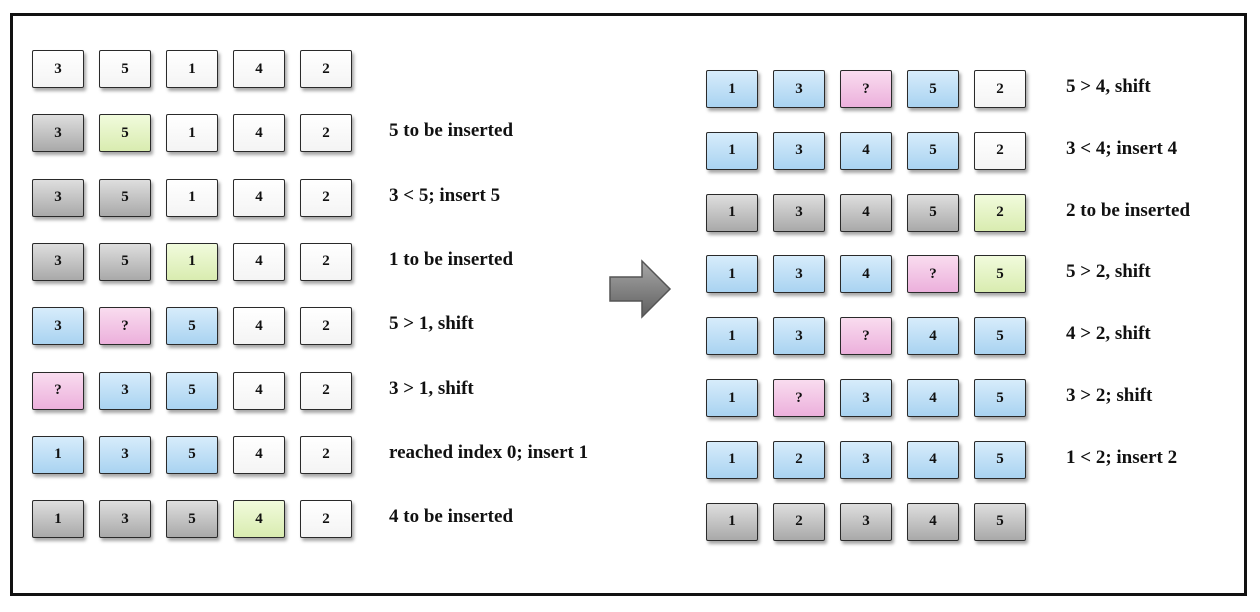 Image resolution: width=1260 pixels, height=612 pixels. Describe the element at coordinates (1108, 272) in the screenshot. I see `step-label: 5 > 2, shift` at that location.